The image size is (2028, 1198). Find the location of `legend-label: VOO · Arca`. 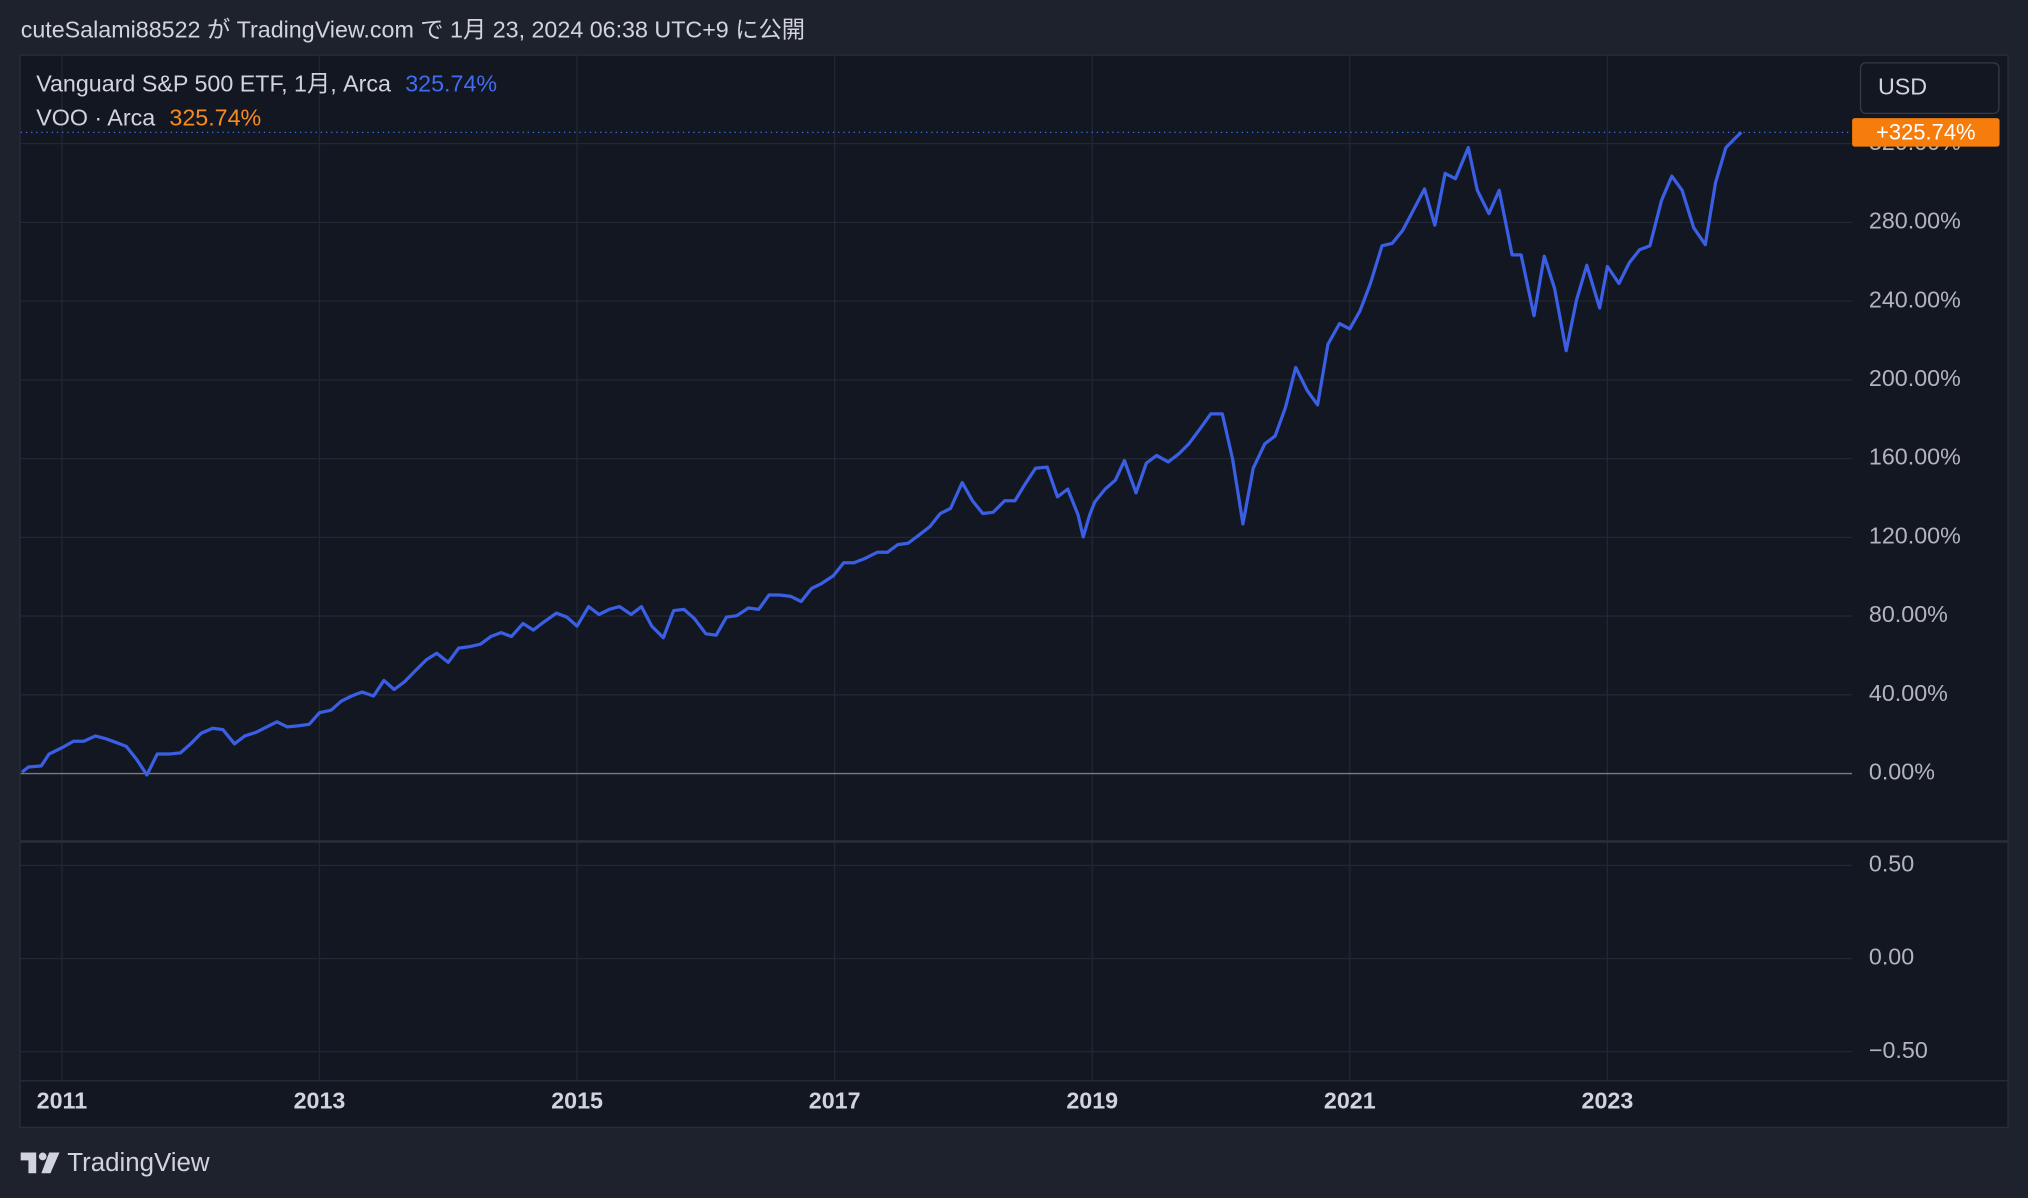

legend-label: VOO · Arca is located at coordinates (95, 117).